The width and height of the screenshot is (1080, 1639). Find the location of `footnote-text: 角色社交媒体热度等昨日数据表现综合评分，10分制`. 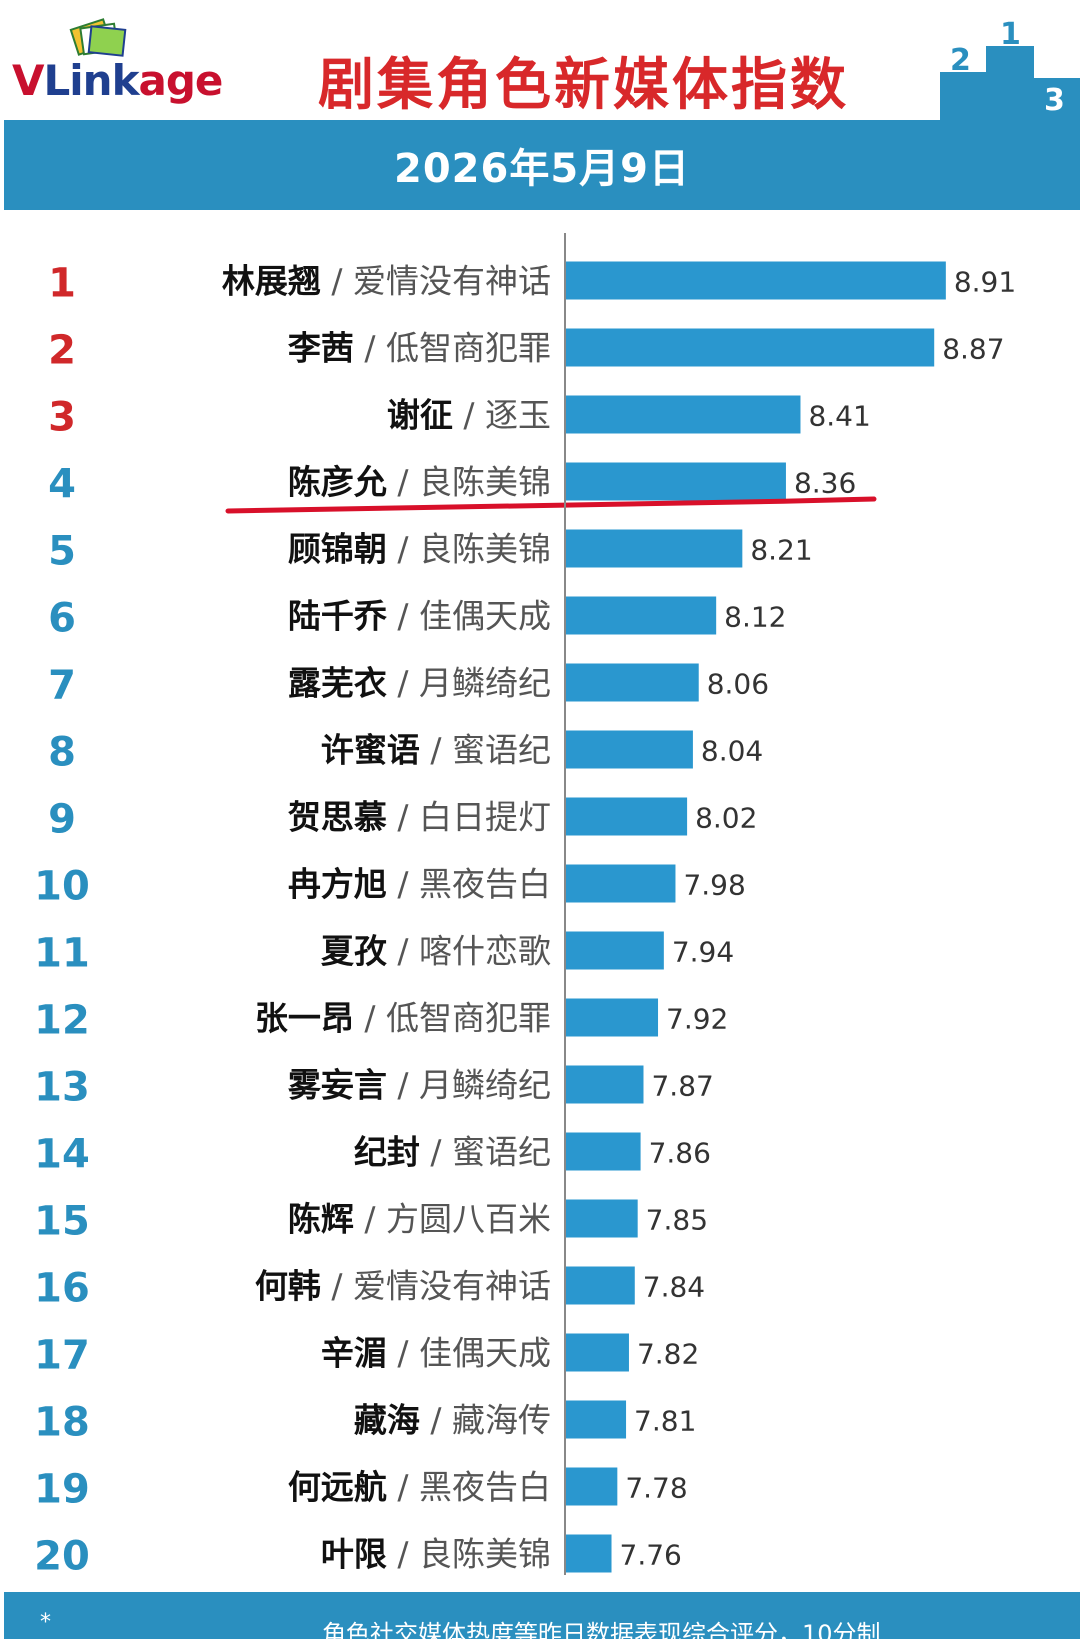

footnote-text: 角色社交媒体热度等昨日数据表现综合评分，10分制 is located at coordinates (601, 1629).